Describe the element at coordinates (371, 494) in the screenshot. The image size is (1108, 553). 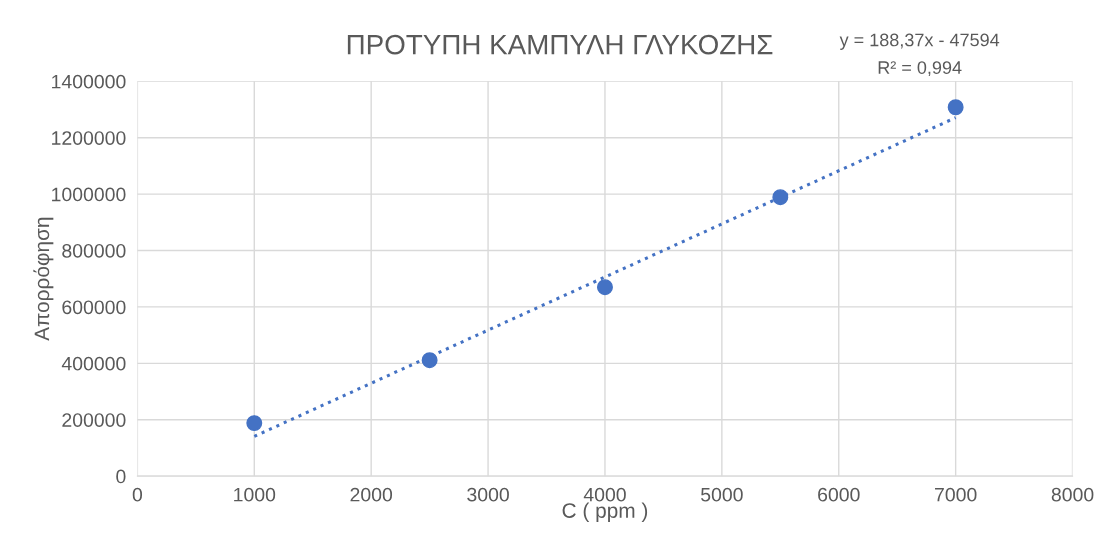
I see `x-tick-label: 2000` at that location.